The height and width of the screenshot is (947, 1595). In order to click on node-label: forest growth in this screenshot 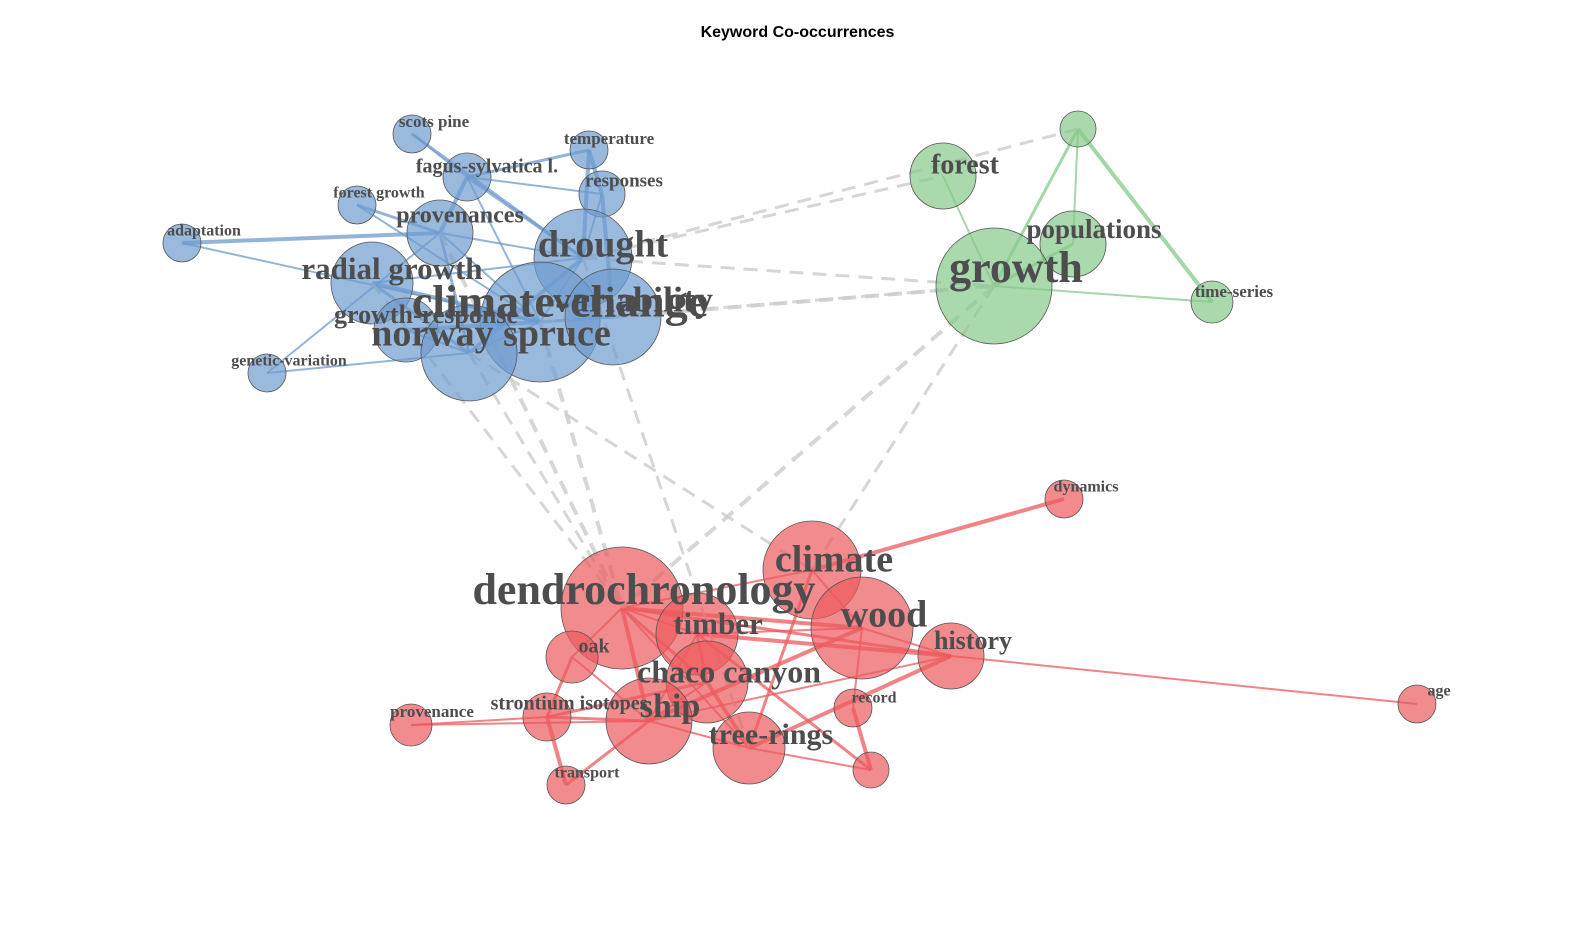, I will do `click(378, 193)`.